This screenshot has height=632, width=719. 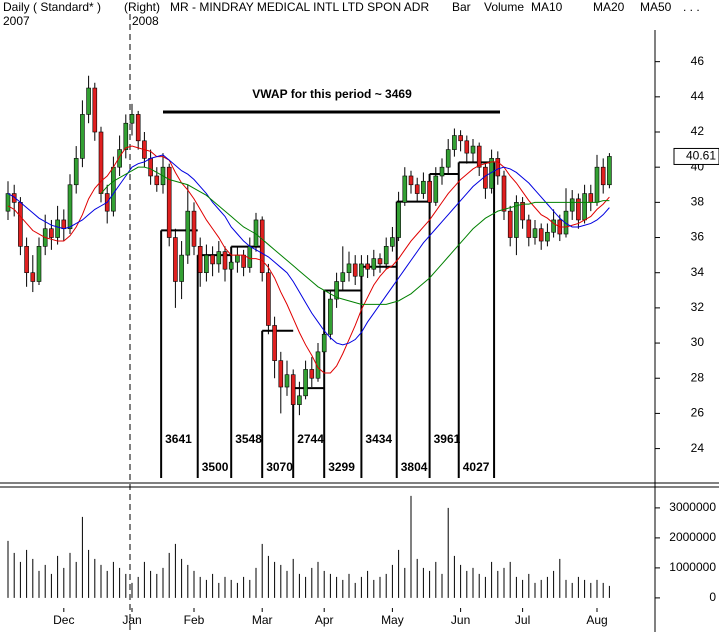 What do you see at coordinates (698, 377) in the screenshot?
I see `y-tick-label: 28` at bounding box center [698, 377].